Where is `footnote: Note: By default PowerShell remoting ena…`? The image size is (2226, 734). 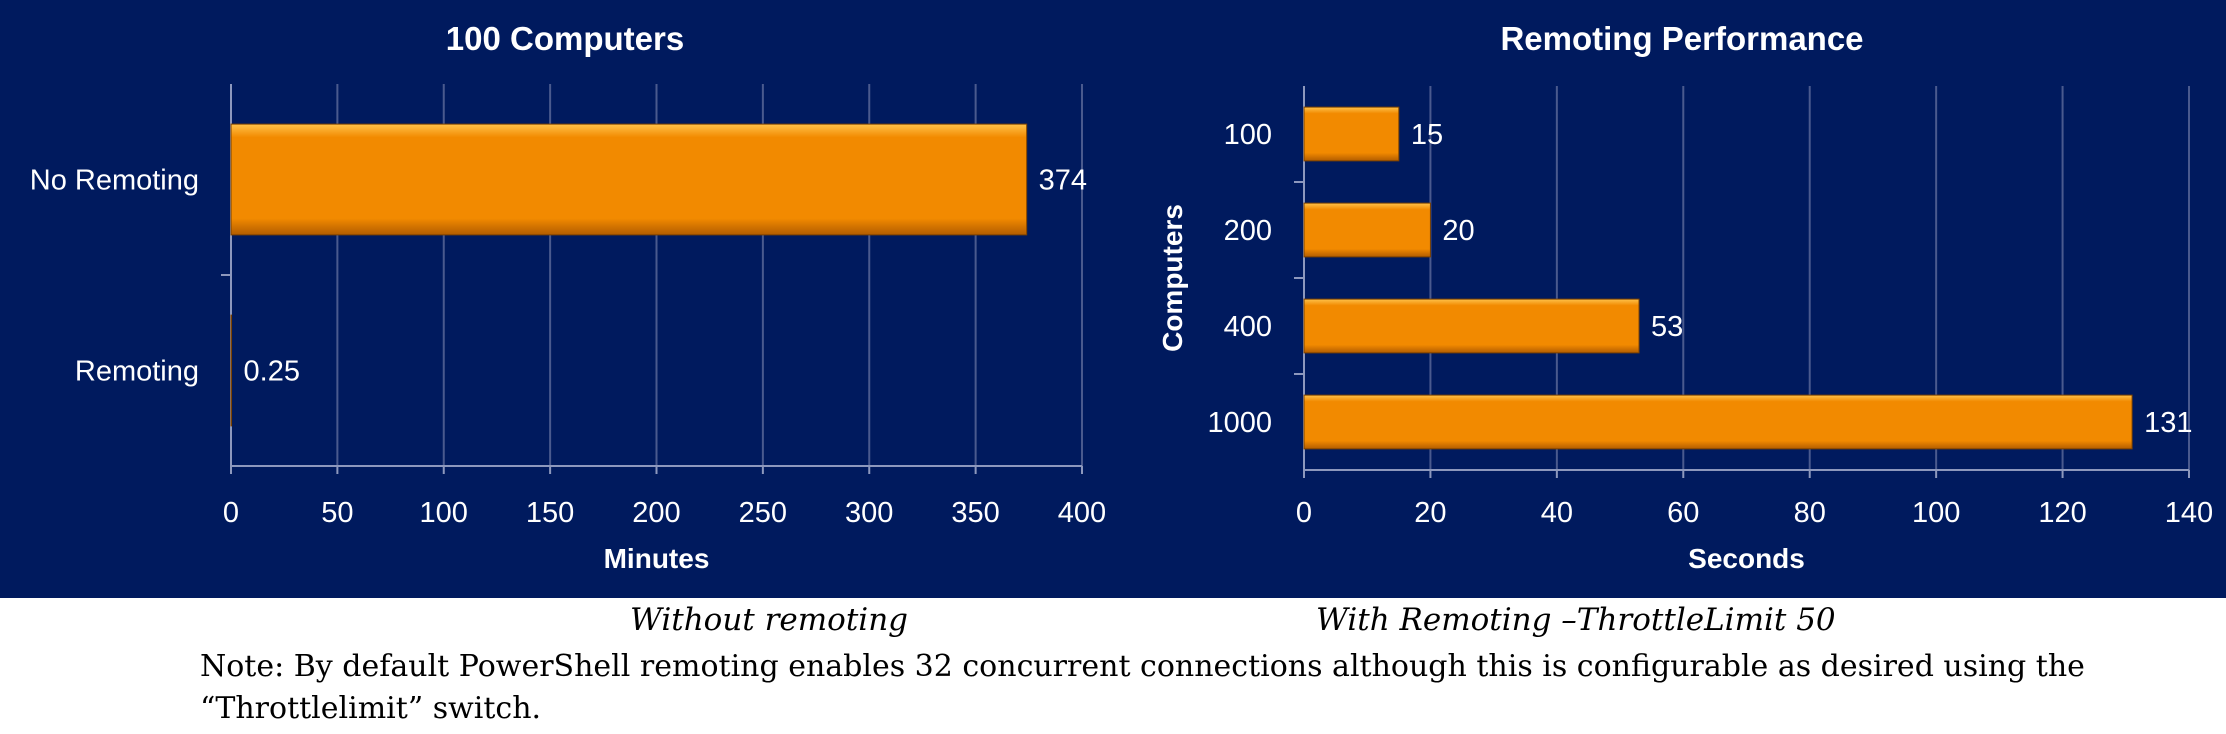
footnote: Note: By default PowerShell remoting ena… is located at coordinates (1142, 687).